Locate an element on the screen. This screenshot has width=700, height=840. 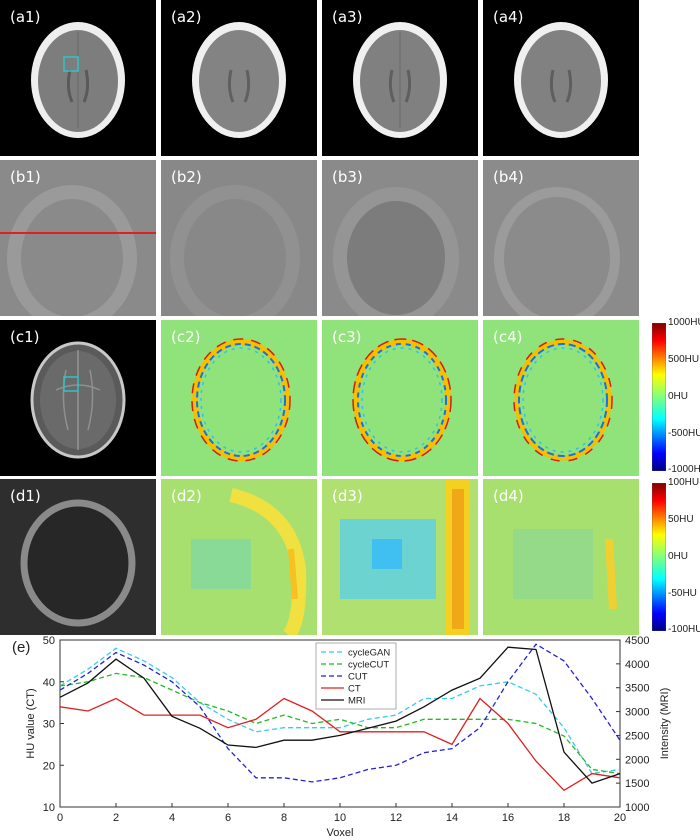
colorbar-c is located at coordinates (659, 397).